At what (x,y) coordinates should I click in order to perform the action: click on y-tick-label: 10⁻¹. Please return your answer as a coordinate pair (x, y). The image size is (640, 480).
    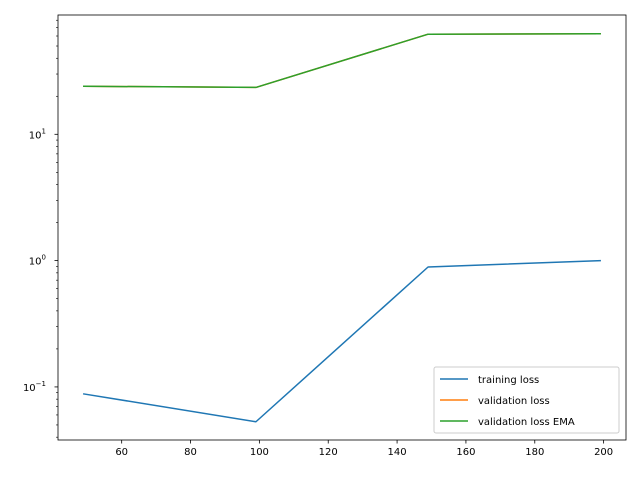
    Looking at the image, I should click on (34, 387).